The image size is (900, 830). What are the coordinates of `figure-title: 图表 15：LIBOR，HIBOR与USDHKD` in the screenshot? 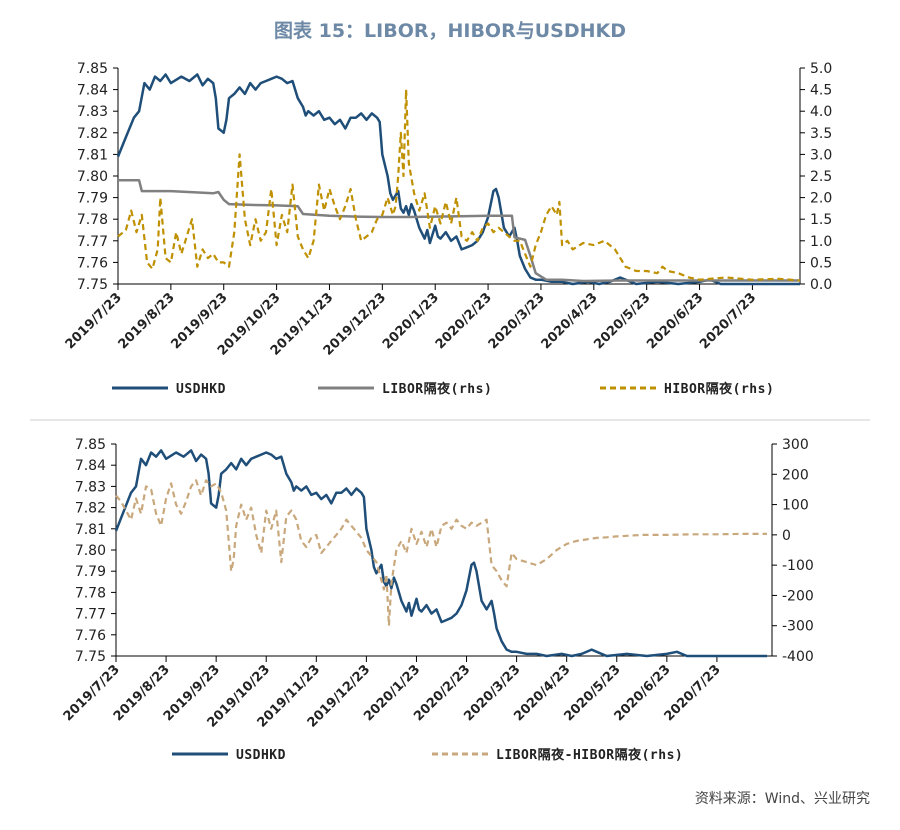 It's located at (449, 31).